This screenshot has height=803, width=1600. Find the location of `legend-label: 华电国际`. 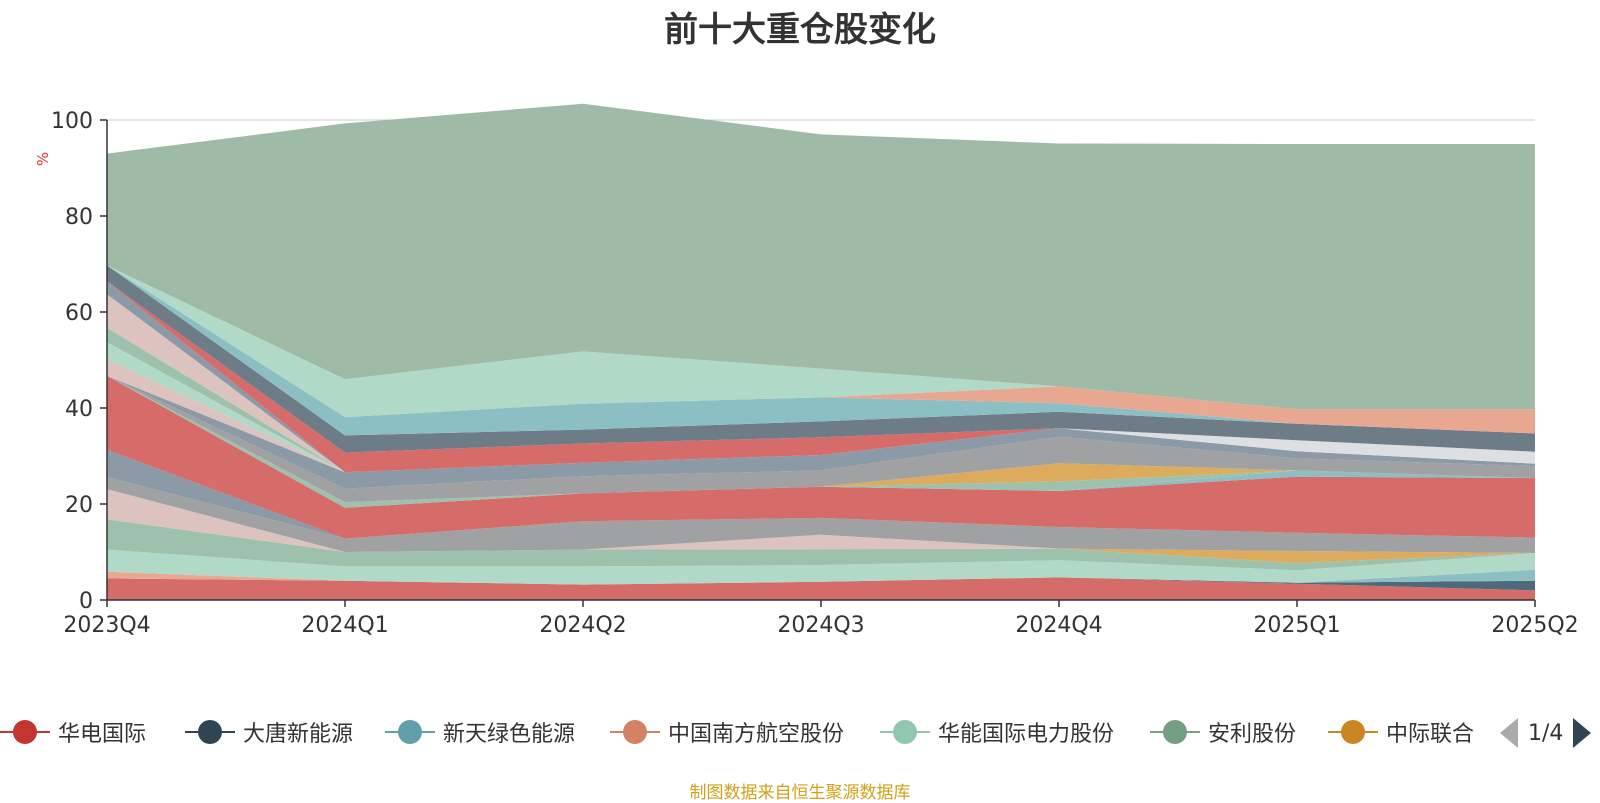

legend-label: 华电国际 is located at coordinates (102, 734).